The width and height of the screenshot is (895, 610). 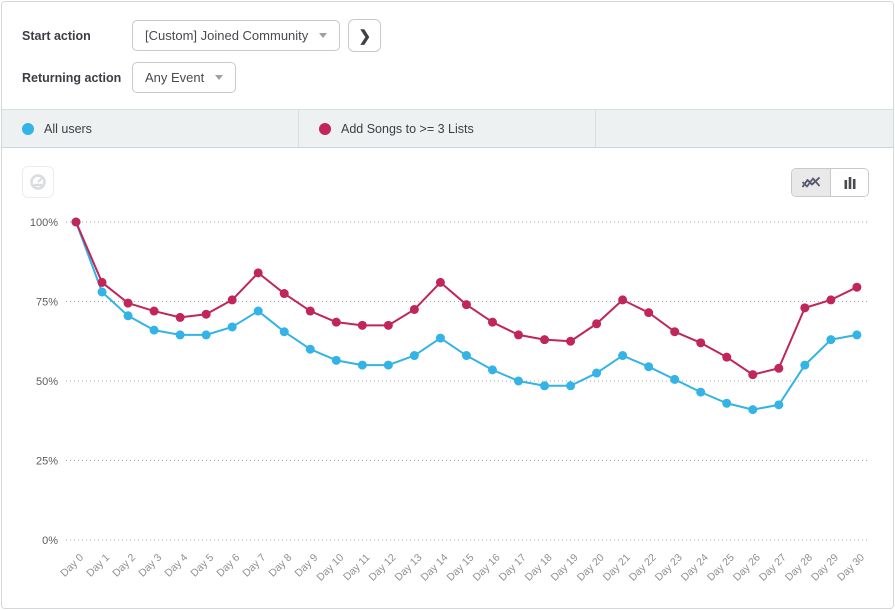 I want to click on svg-text: 0%, so click(x=50, y=541).